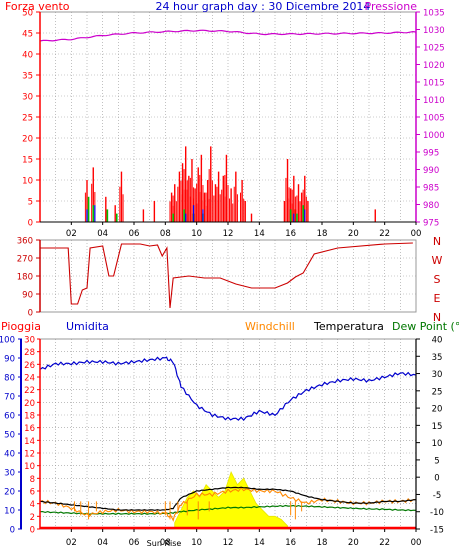 This screenshot has height=555, width=459. What do you see at coordinates (37, 6) in the screenshot?
I see `header-left-label: Forza vento` at bounding box center [37, 6].